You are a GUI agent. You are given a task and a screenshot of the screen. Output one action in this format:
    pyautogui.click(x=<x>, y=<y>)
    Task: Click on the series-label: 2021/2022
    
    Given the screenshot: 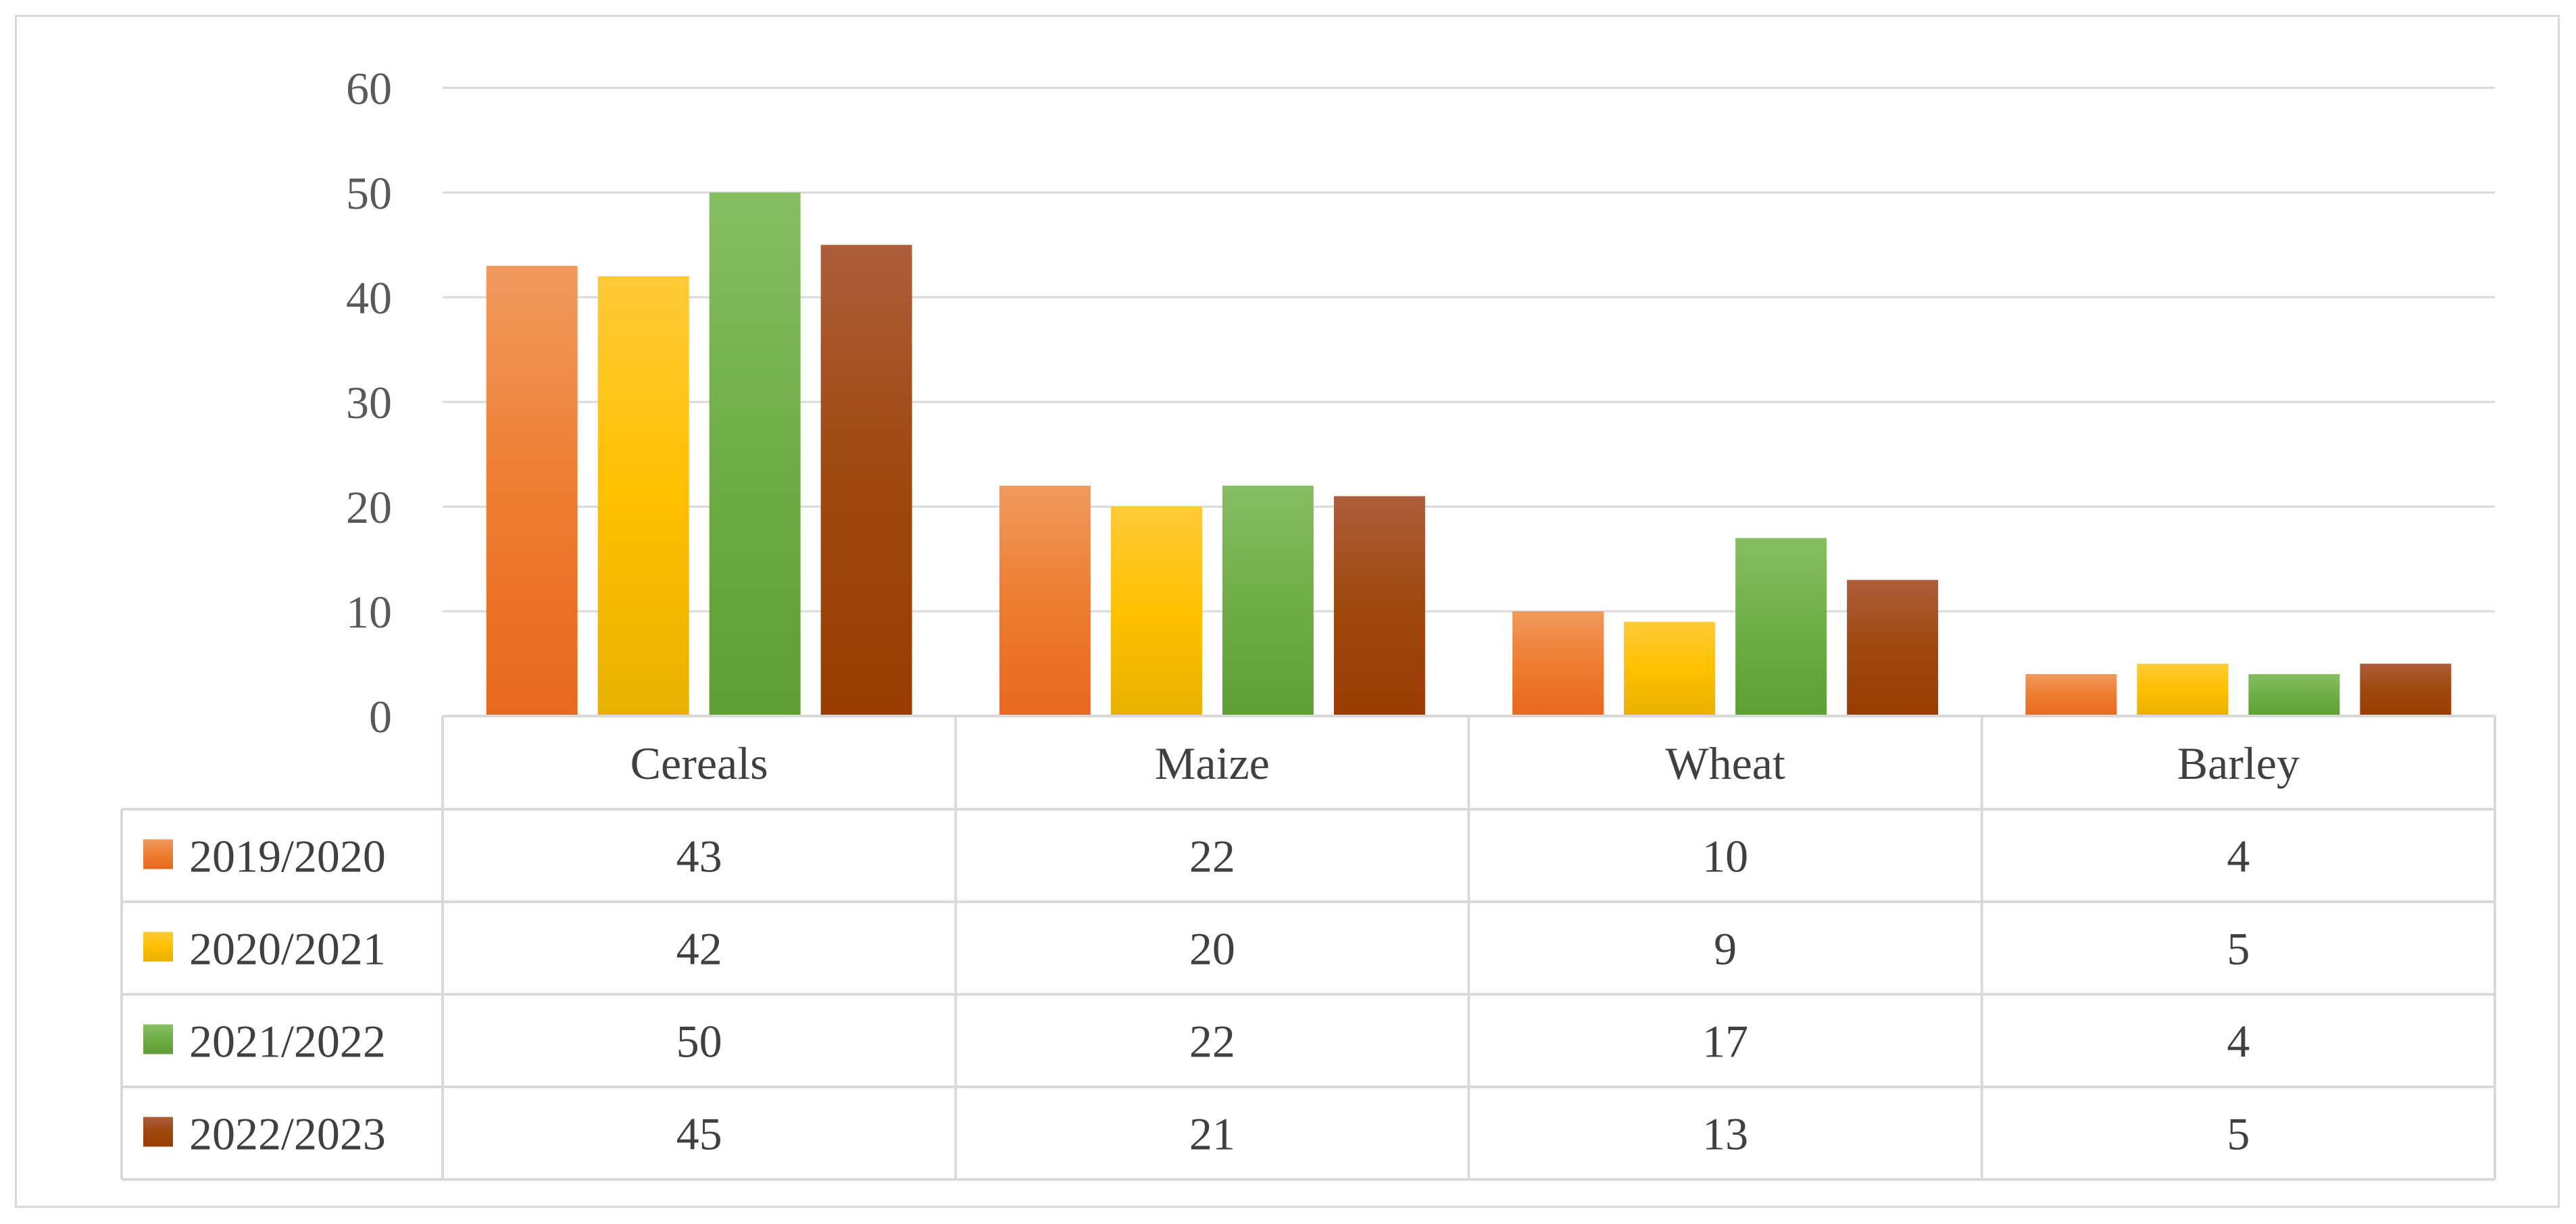 What is the action you would take?
    pyautogui.click(x=288, y=1042)
    